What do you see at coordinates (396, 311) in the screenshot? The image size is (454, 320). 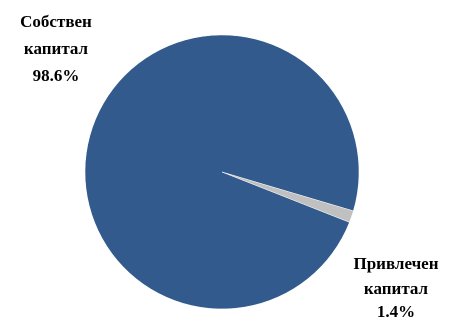 I see `label-privlechen-value: 1.4%` at bounding box center [396, 311].